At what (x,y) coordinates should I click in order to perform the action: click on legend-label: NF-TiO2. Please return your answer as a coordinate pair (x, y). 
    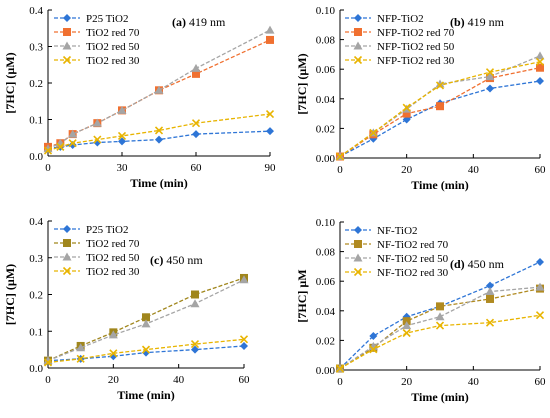
    Looking at the image, I should click on (397, 231).